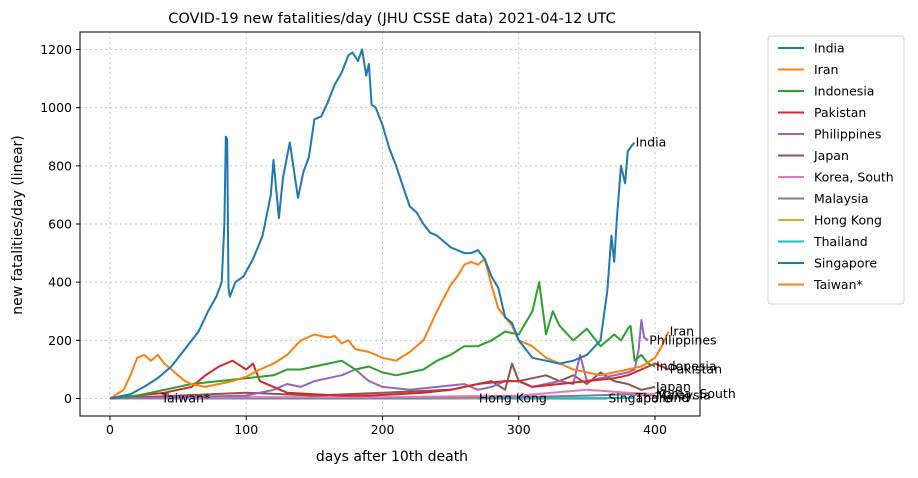 The height and width of the screenshot is (478, 918). Describe the element at coordinates (655, 429) in the screenshot. I see `x-tick-label: 400` at that location.